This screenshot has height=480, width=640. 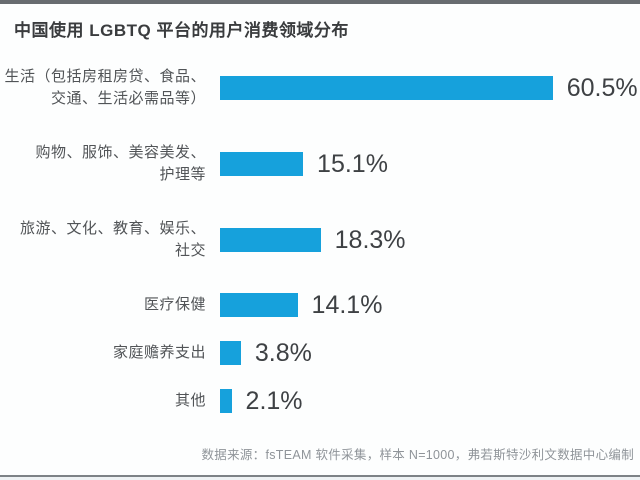 What do you see at coordinates (181, 30) in the screenshot?
I see `page-title: 中国使用 LGBTQ 平台的用户消费领域分布` at bounding box center [181, 30].